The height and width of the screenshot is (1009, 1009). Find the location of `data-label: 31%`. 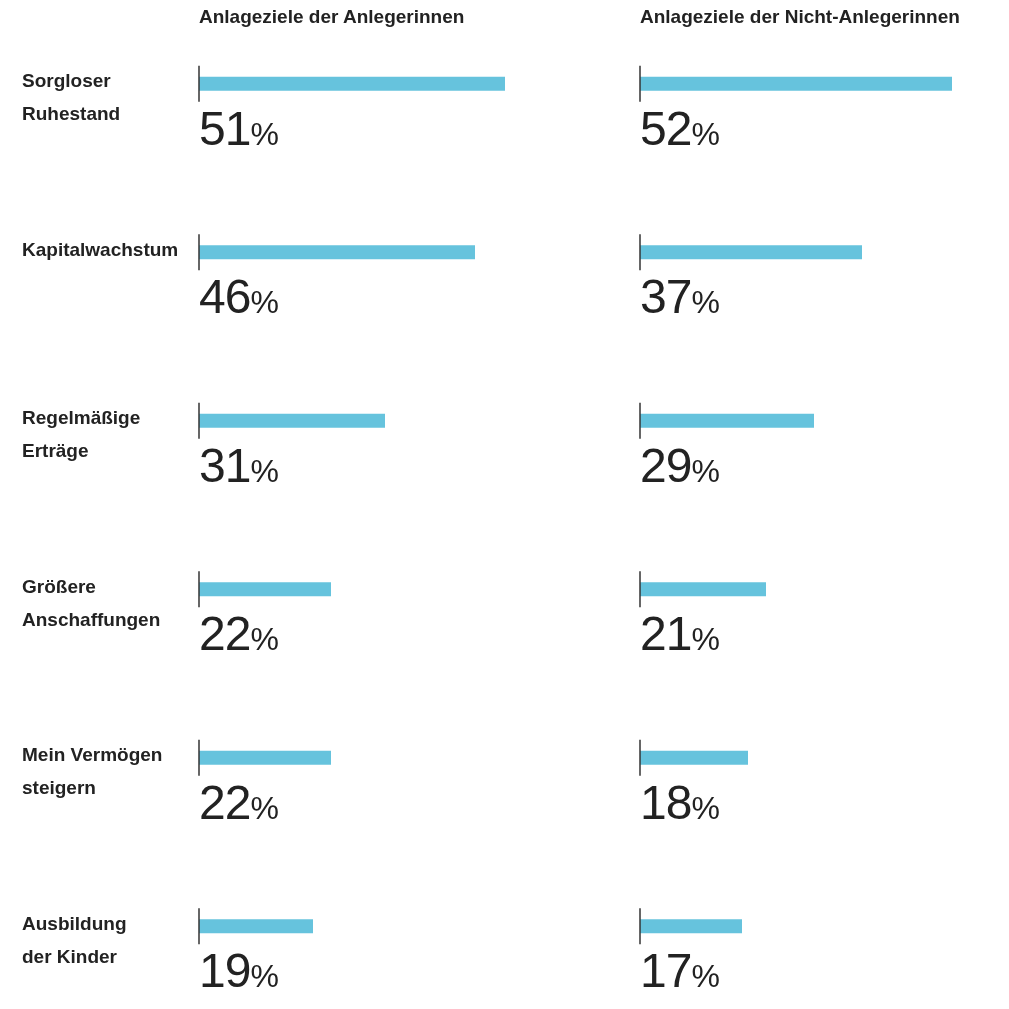

data-label: 31% is located at coordinates (239, 465).